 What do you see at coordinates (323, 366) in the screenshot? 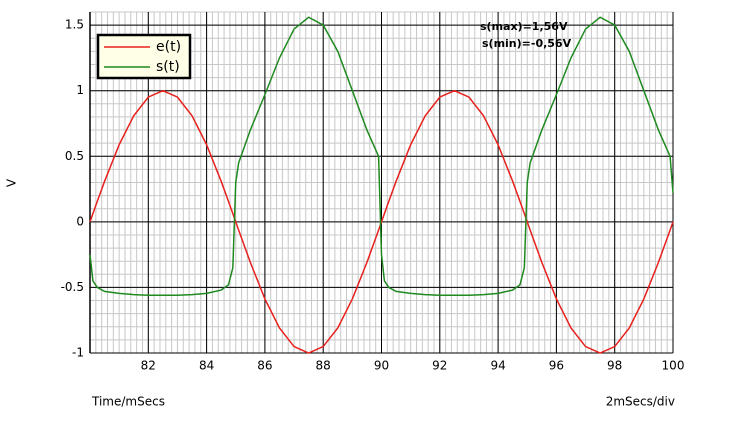
I see `x-tick-label: 88` at bounding box center [323, 366].